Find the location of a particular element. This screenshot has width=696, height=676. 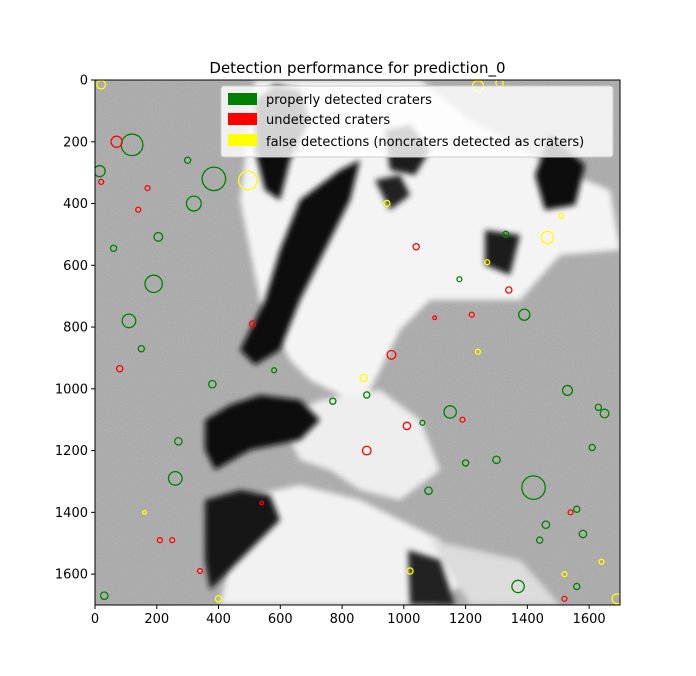

legend-box is located at coordinates (417, 121).